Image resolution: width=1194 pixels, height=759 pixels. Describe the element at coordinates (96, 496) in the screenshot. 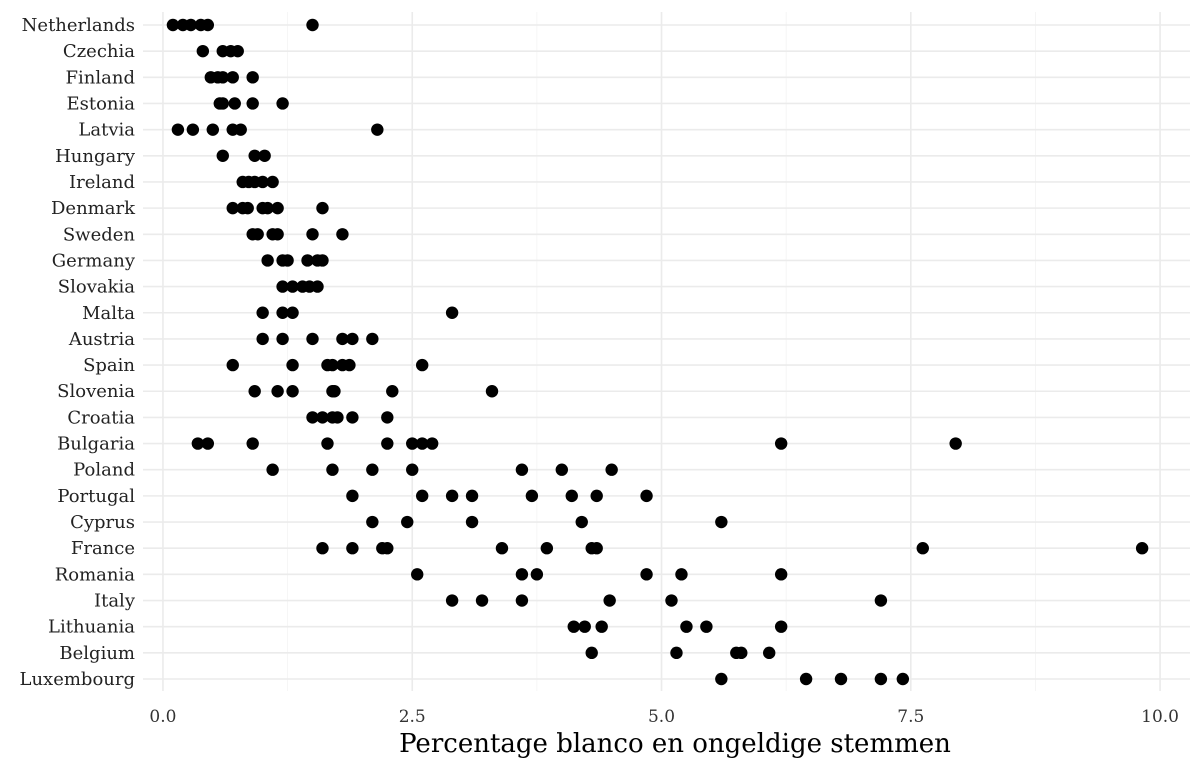

I see `country-label: Portugal` at that location.